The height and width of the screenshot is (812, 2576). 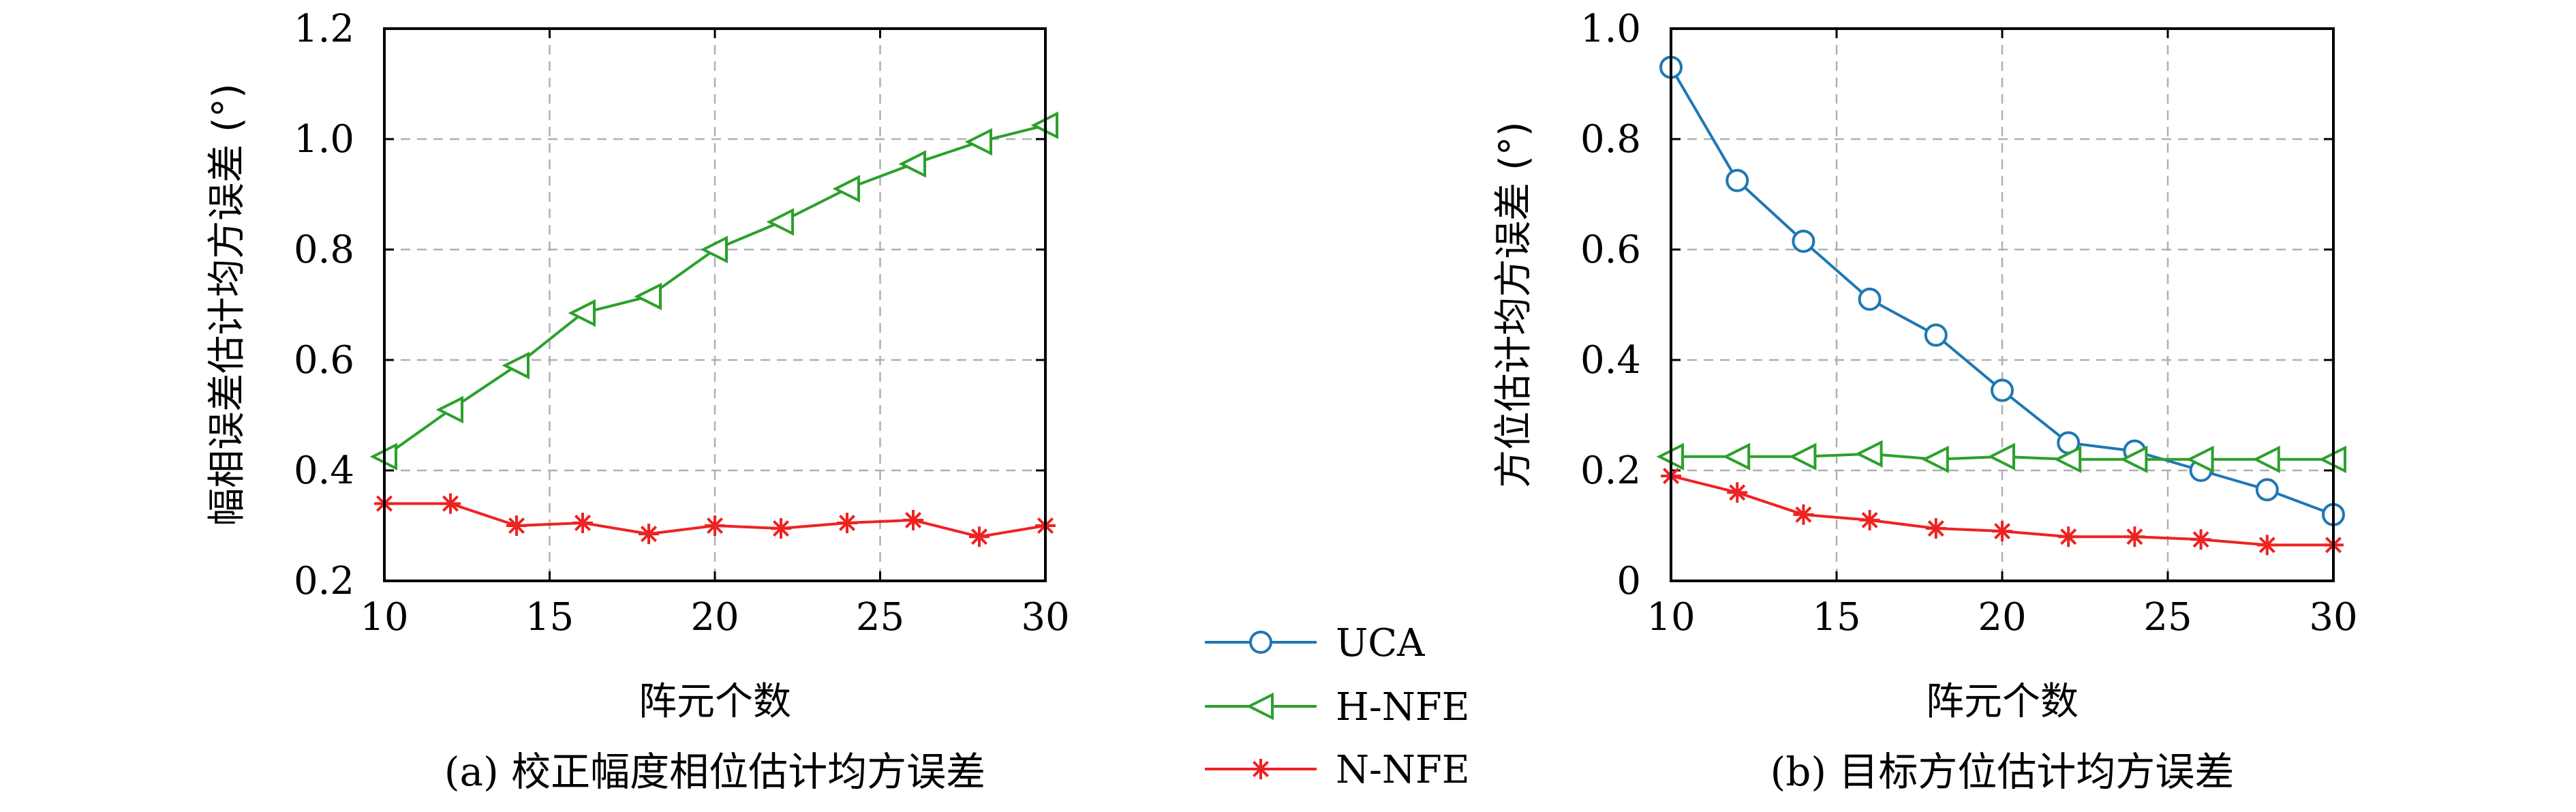 I want to click on y-axis-label: 幅相误差估计均方误差 (°), so click(x=227, y=304).